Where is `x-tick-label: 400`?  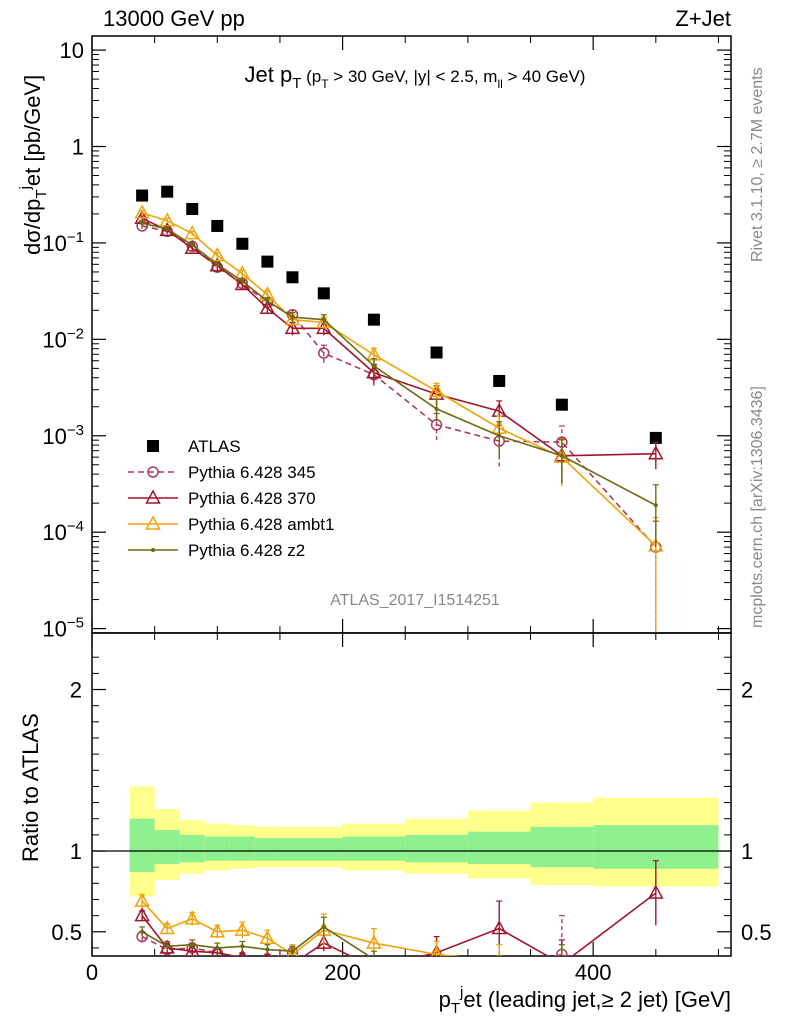
x-tick-label: 400 is located at coordinates (593, 972).